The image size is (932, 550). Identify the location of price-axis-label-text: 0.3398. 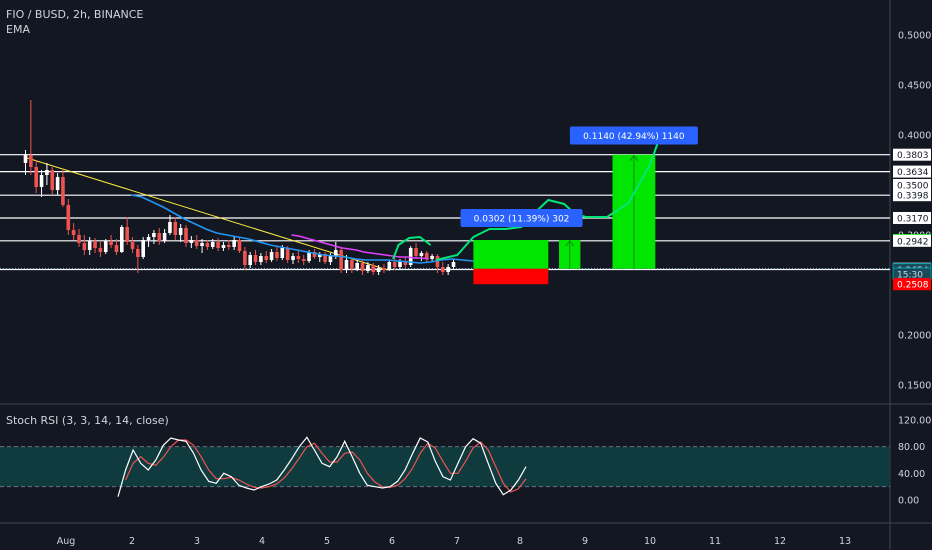
(913, 197).